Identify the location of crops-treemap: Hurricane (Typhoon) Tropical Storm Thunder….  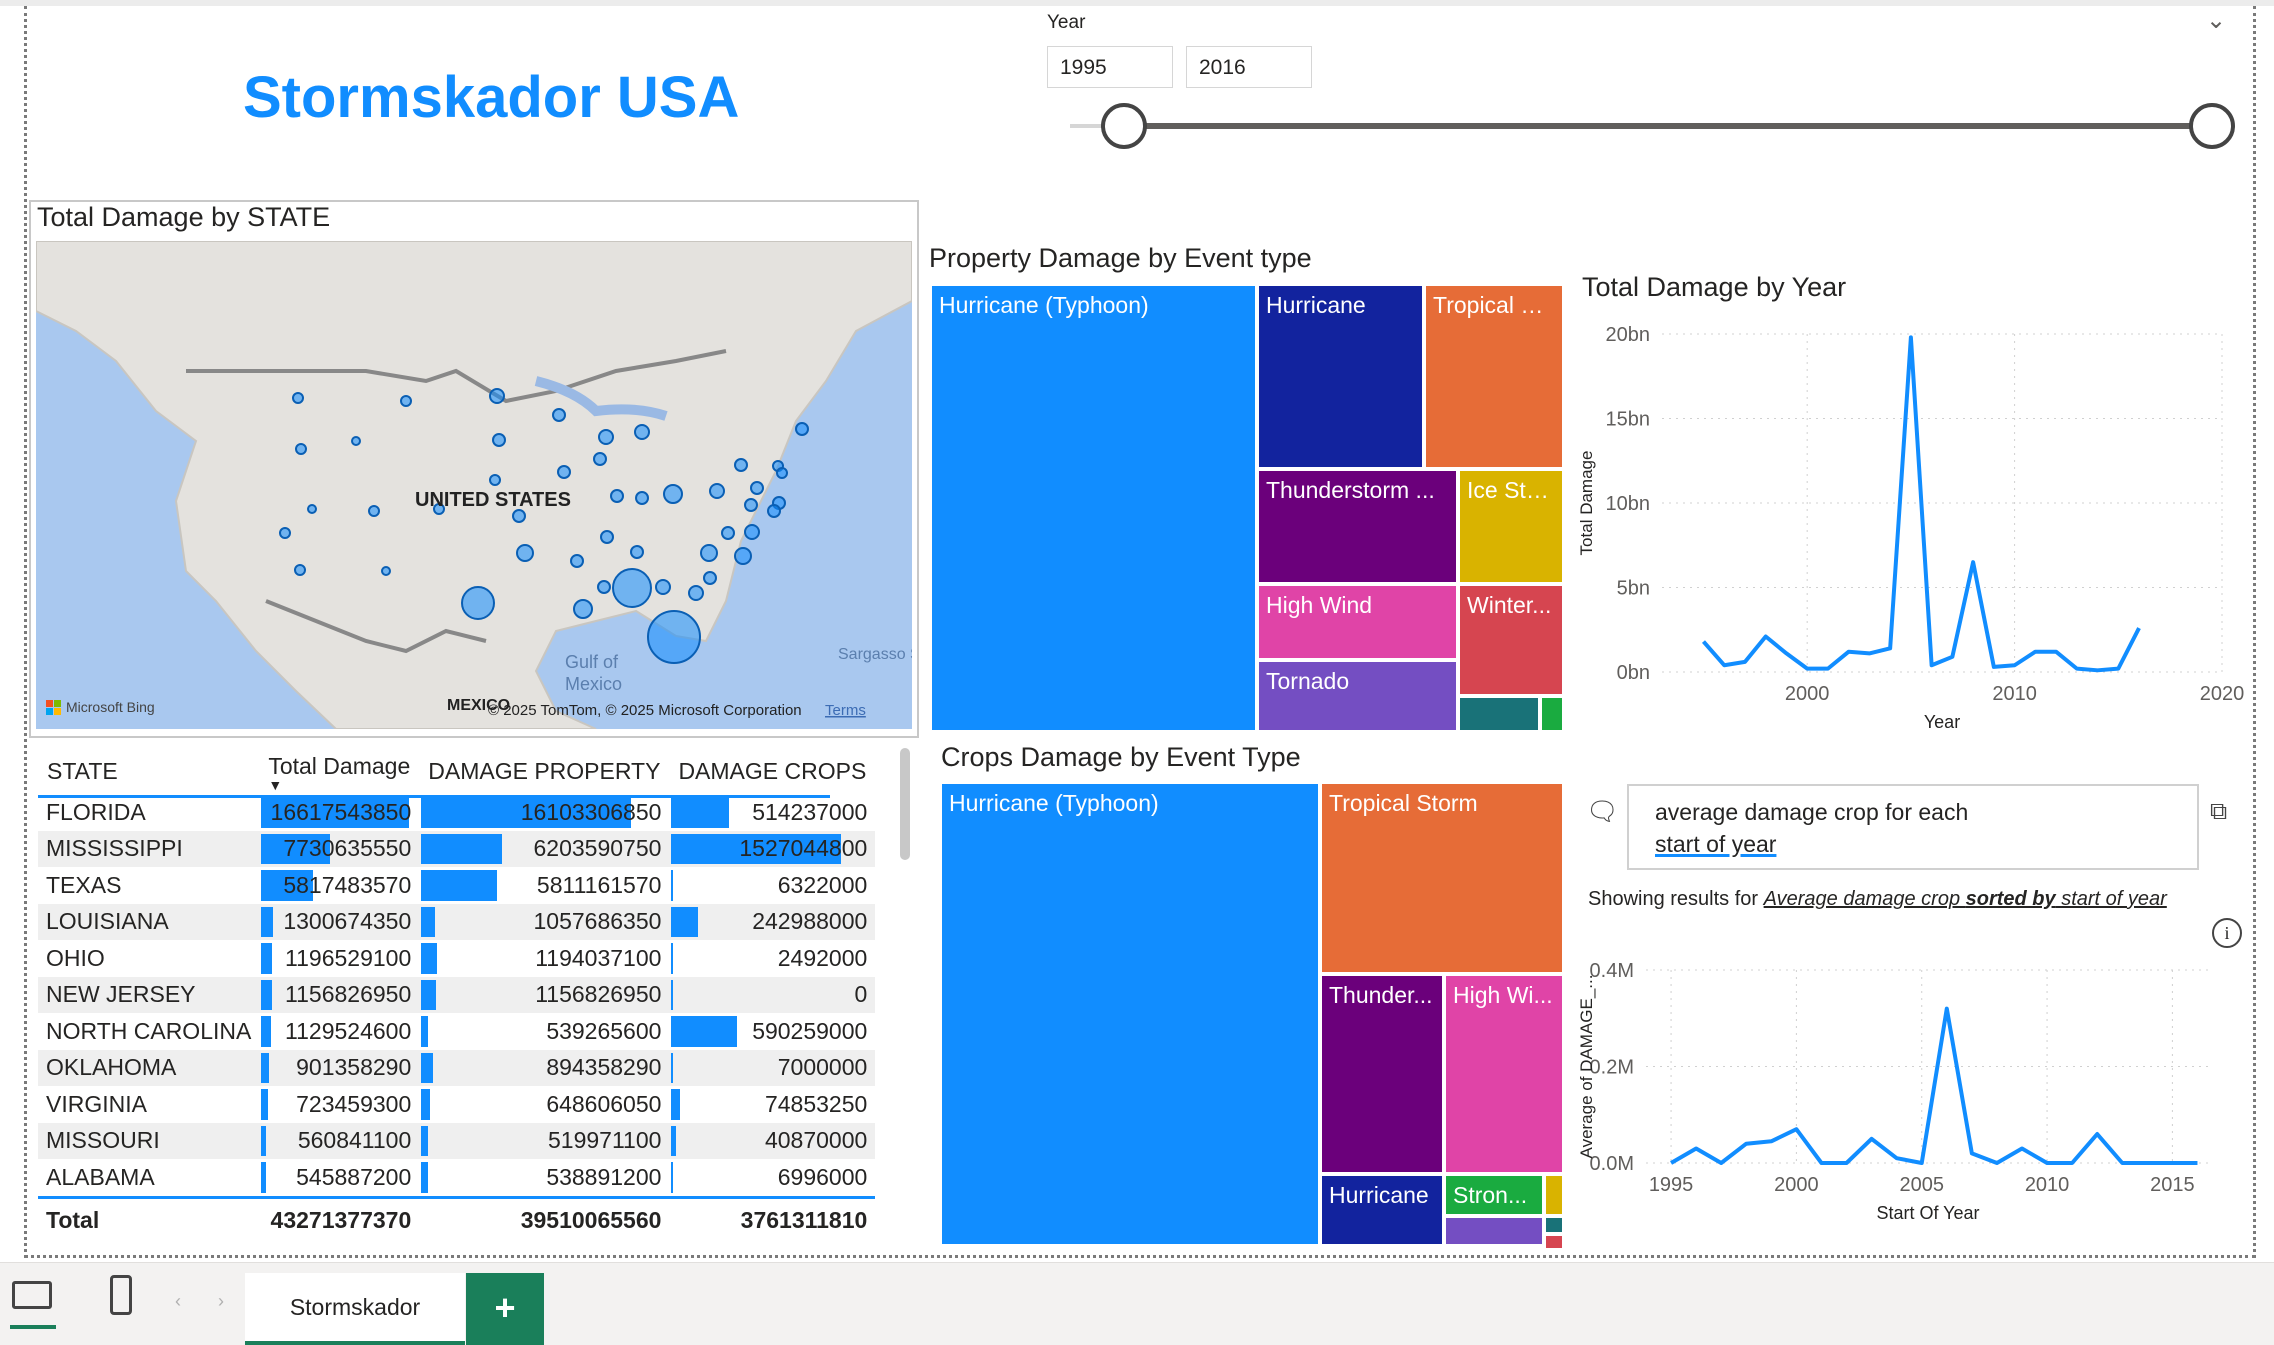
(1252, 1016).